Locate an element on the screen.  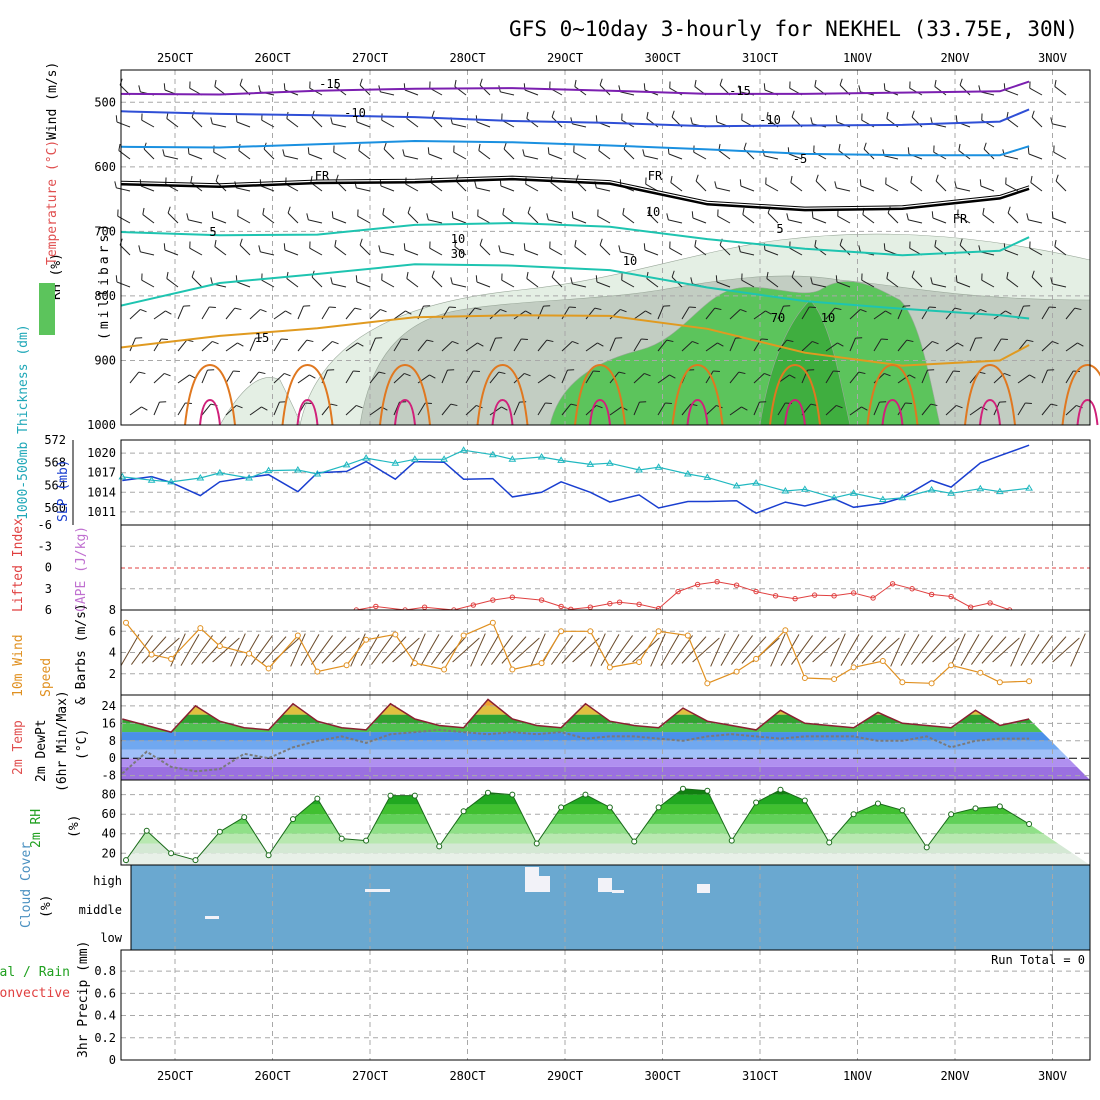
cloud-tick-label: low is located at coordinates (111, 938).